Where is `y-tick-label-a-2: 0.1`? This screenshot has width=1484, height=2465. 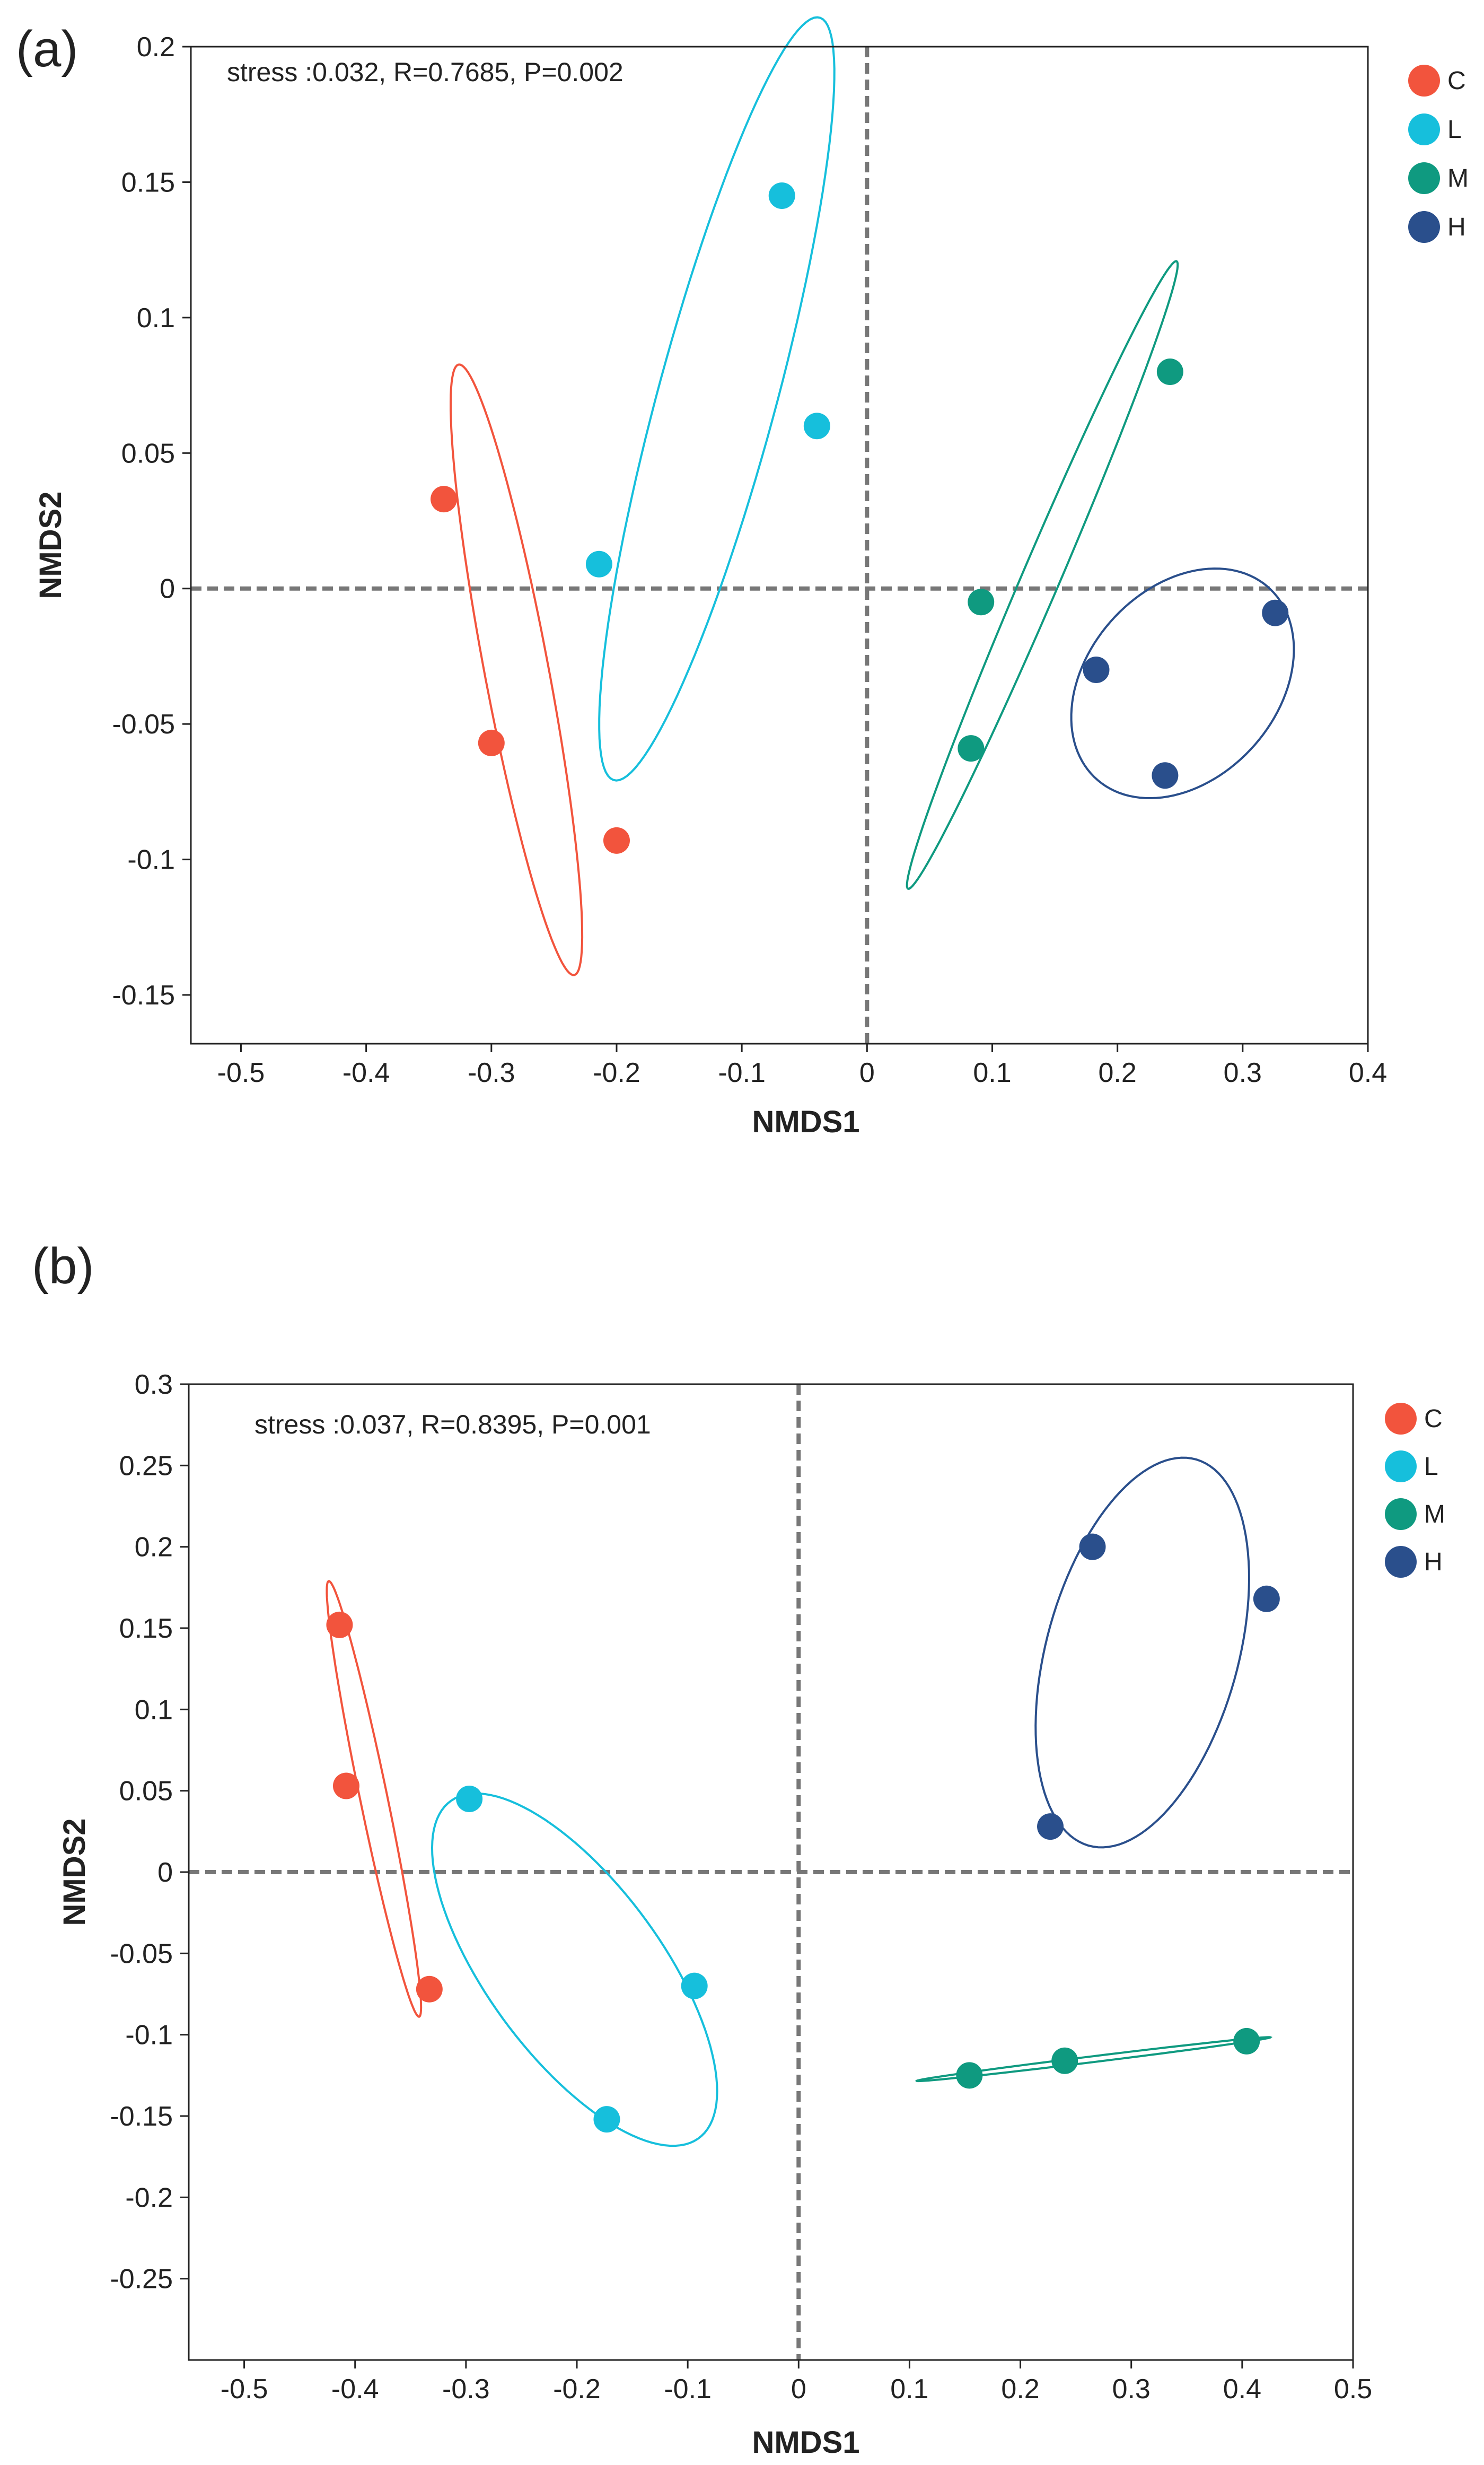 y-tick-label-a-2: 0.1 is located at coordinates (156, 318).